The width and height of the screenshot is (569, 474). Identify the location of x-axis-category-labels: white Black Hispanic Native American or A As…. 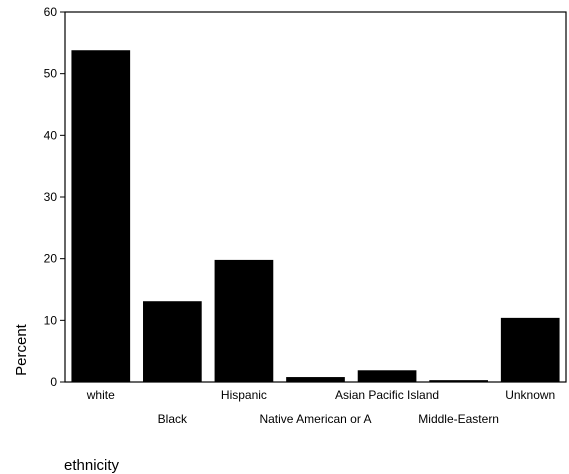
(320, 407).